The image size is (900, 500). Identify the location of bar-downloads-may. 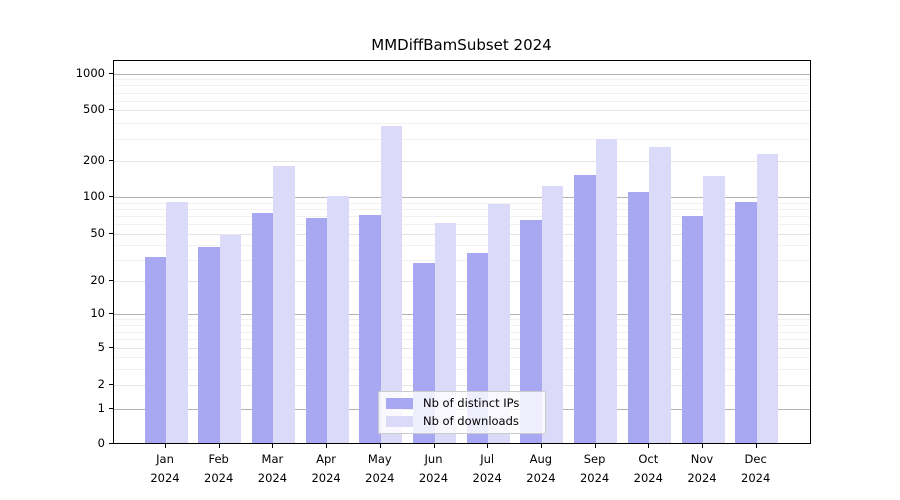
(391, 284).